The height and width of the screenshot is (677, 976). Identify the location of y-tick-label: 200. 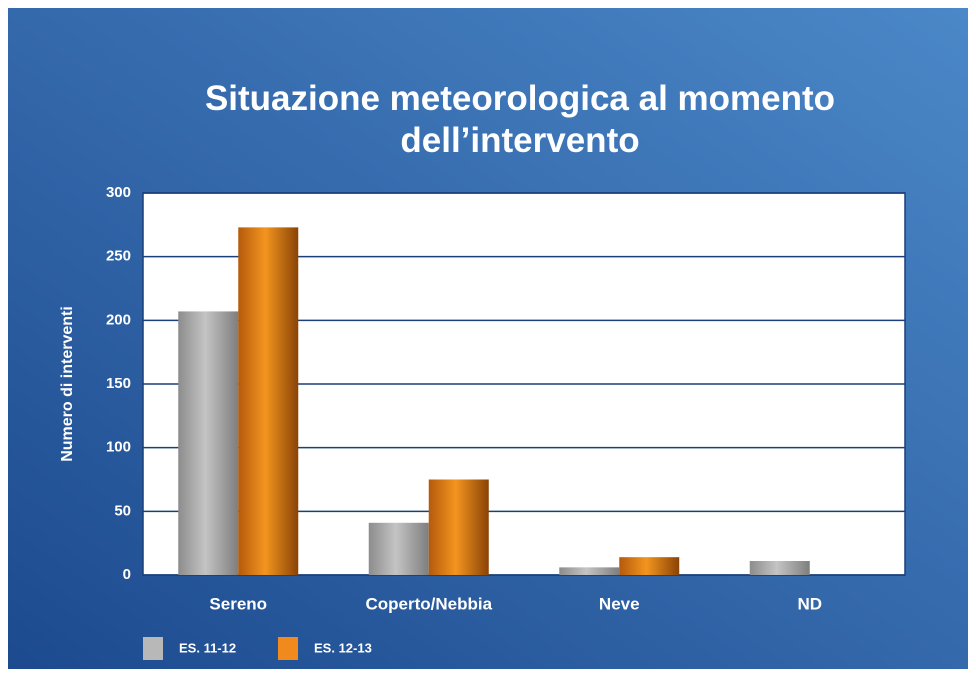
(118, 319).